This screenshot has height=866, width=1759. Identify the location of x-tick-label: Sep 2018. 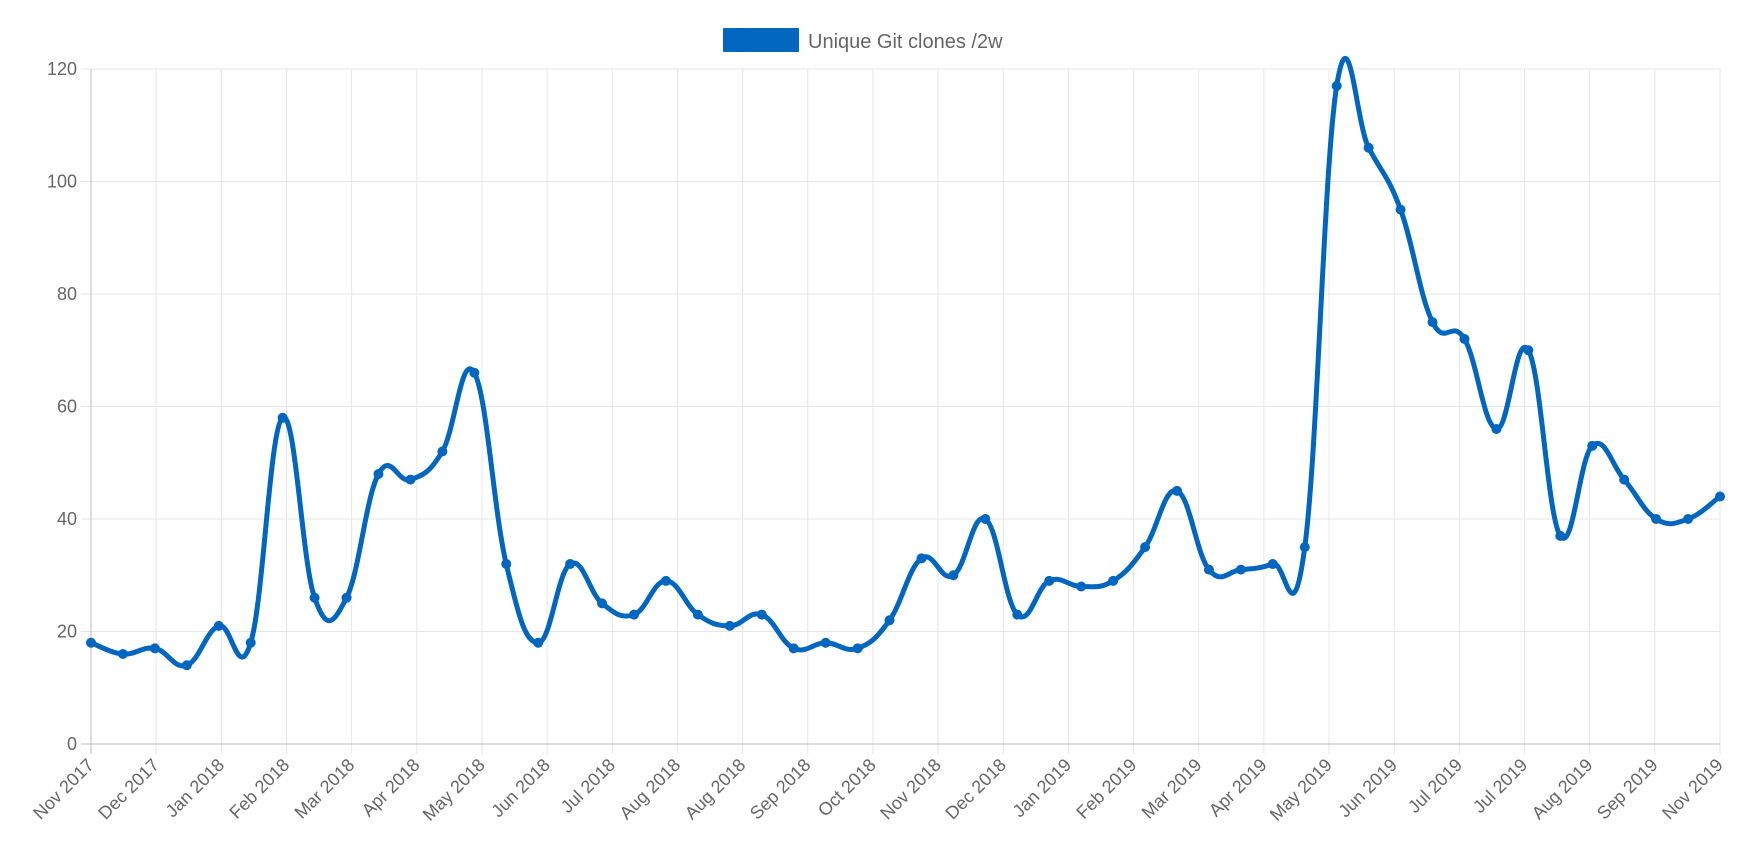
(780, 789).